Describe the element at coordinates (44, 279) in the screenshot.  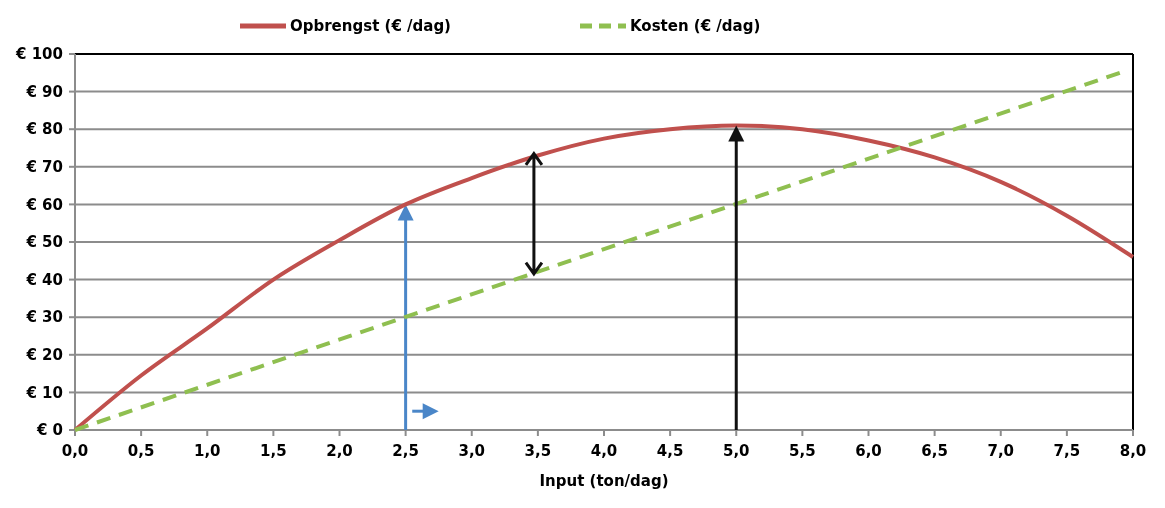
I see `y-tick-label: € 40` at that location.